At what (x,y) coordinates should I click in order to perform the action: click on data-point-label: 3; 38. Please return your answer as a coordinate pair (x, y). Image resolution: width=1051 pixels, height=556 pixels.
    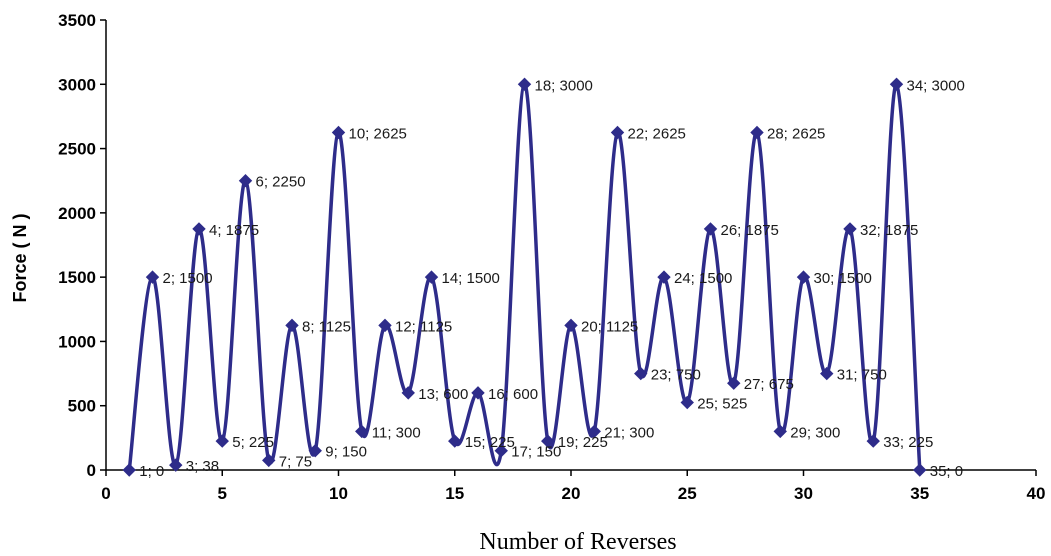
    Looking at the image, I should click on (202, 466).